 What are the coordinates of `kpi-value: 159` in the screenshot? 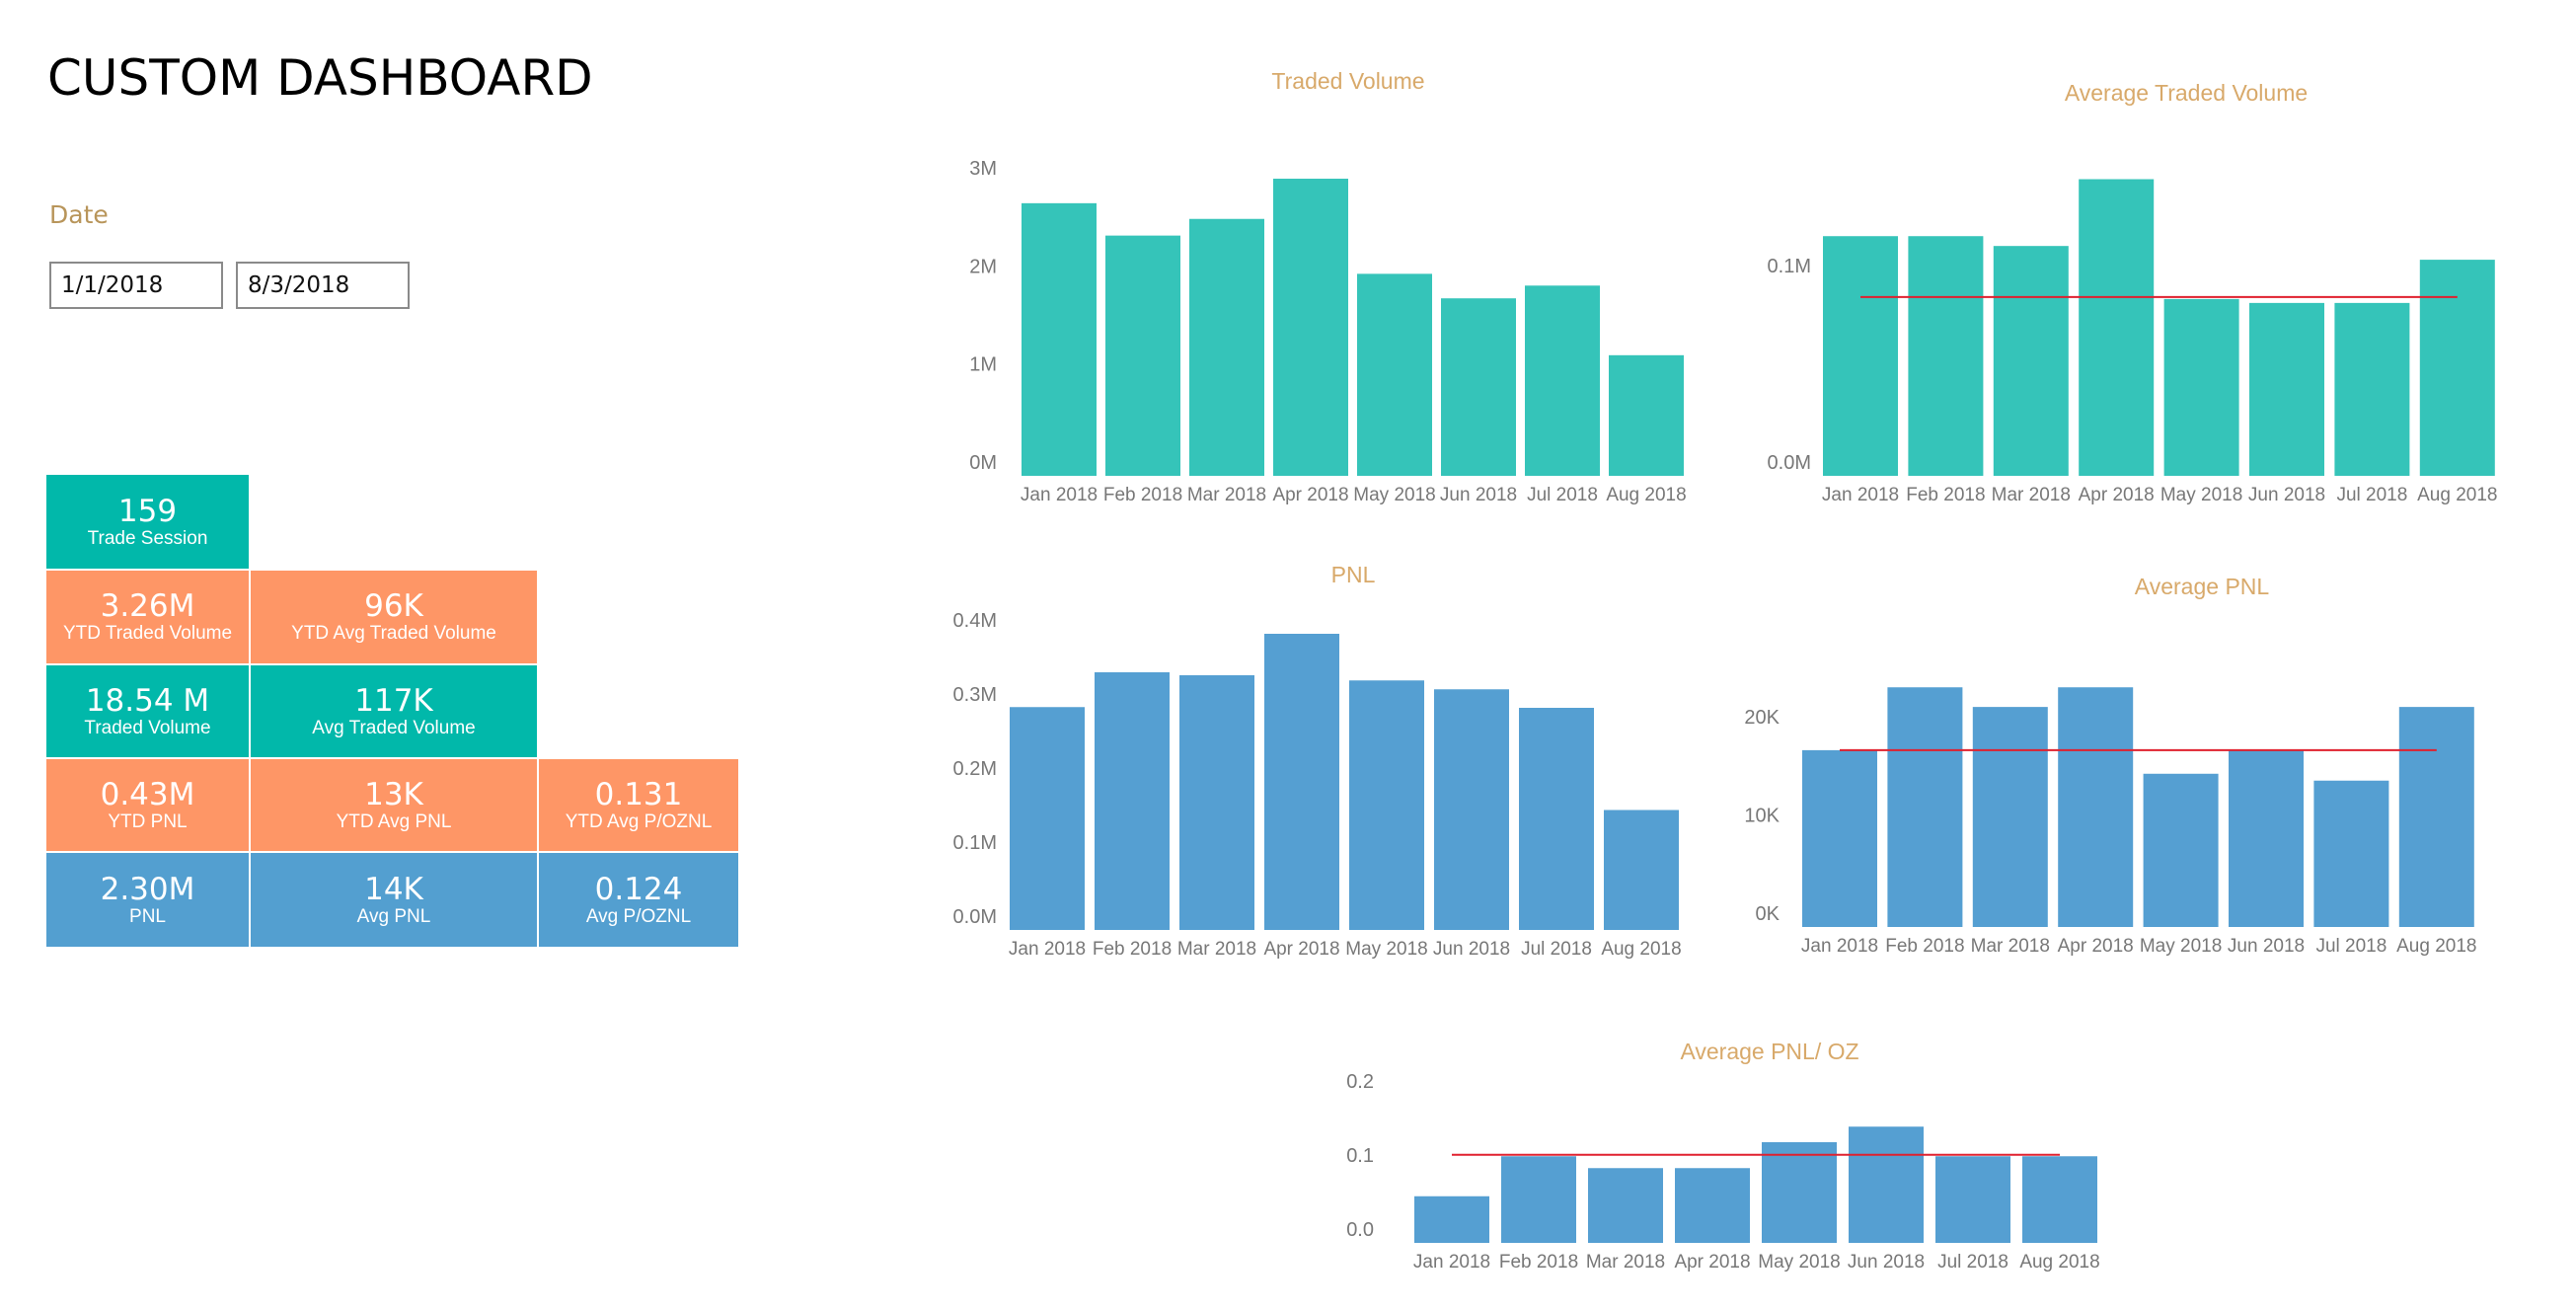 It's located at (147, 511).